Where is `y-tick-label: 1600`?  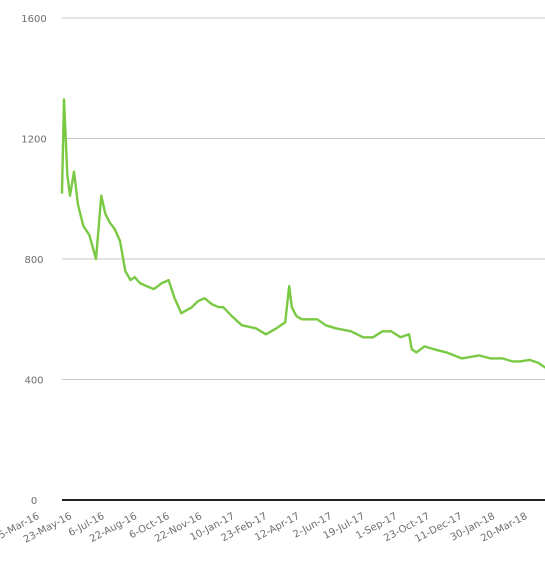 y-tick-label: 1600 is located at coordinates (33, 19).